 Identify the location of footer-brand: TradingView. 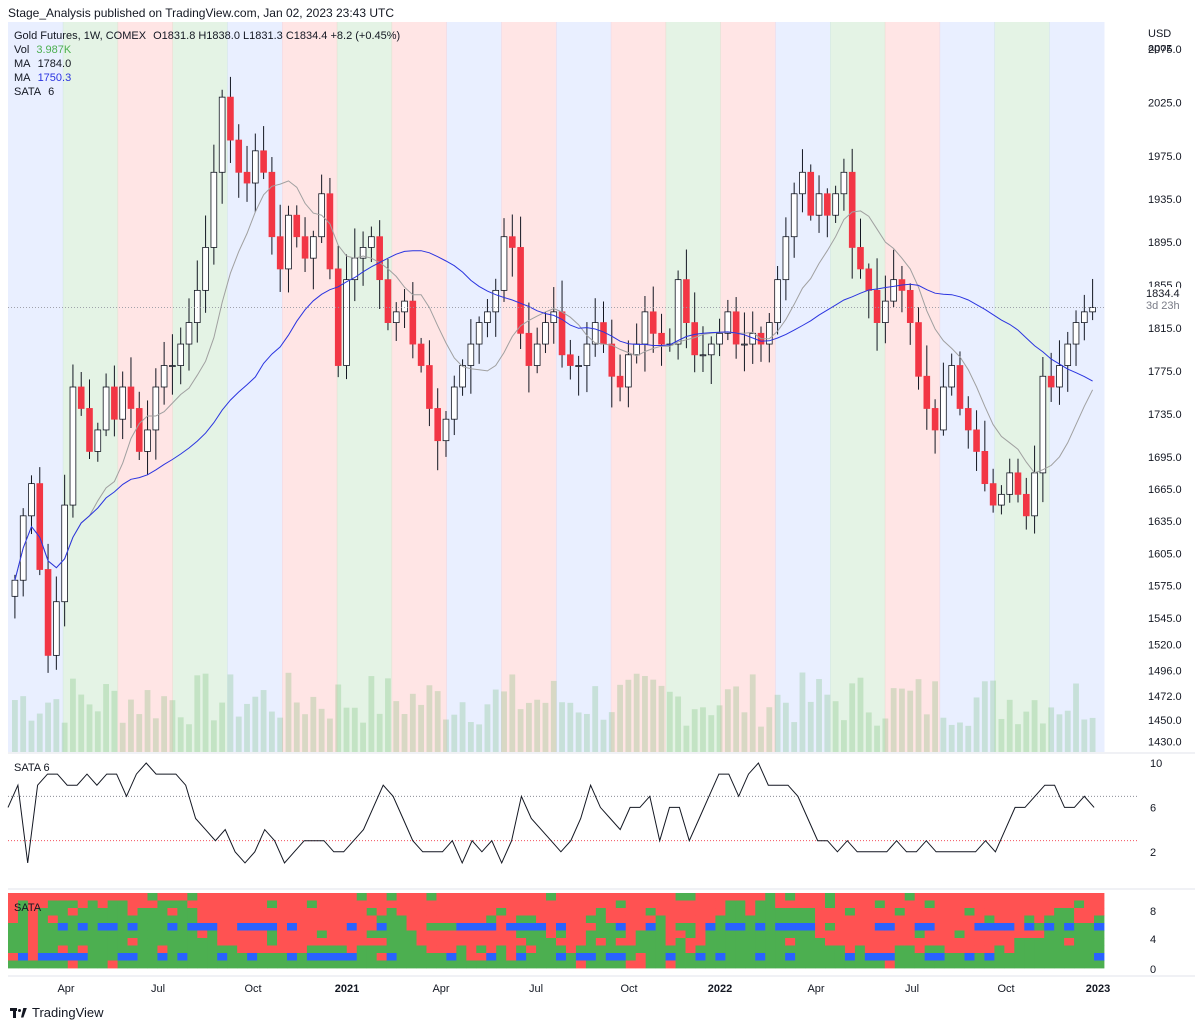
(57, 1012).